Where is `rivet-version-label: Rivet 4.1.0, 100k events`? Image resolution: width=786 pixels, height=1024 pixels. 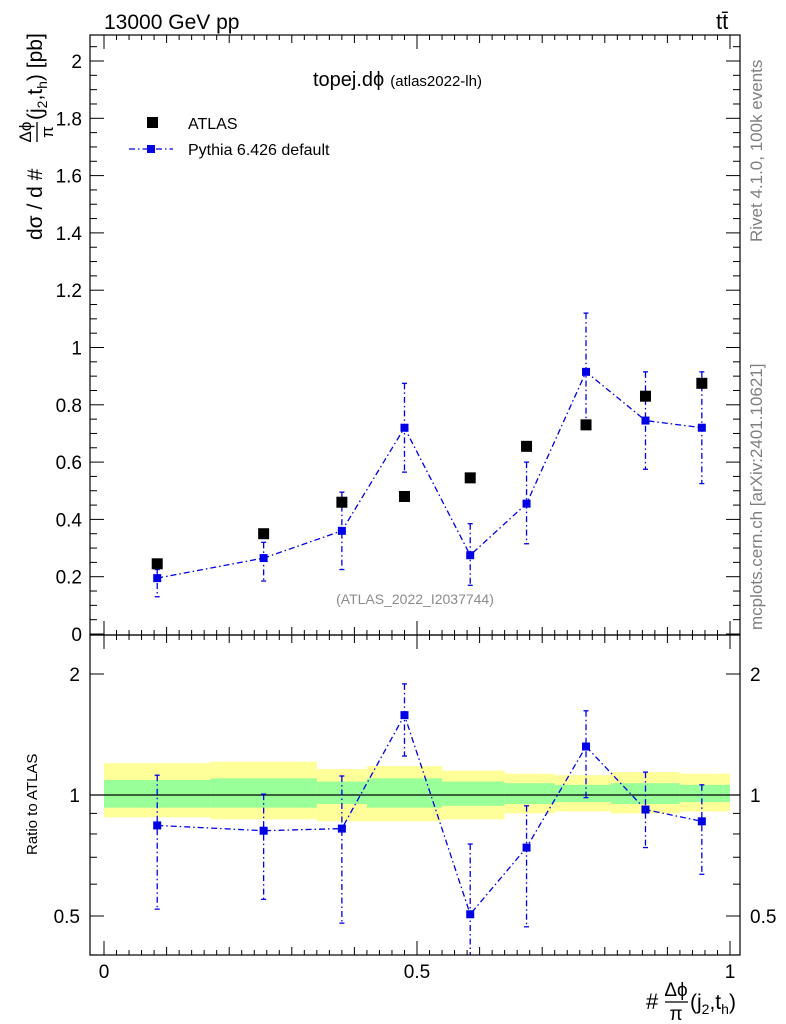 rivet-version-label: Rivet 4.1.0, 100k events is located at coordinates (756, 151).